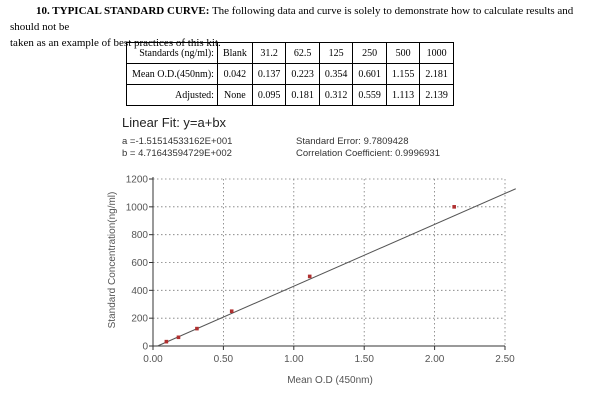  Describe the element at coordinates (302, 95) in the screenshot. I see `table-cell: 0.181` at that location.